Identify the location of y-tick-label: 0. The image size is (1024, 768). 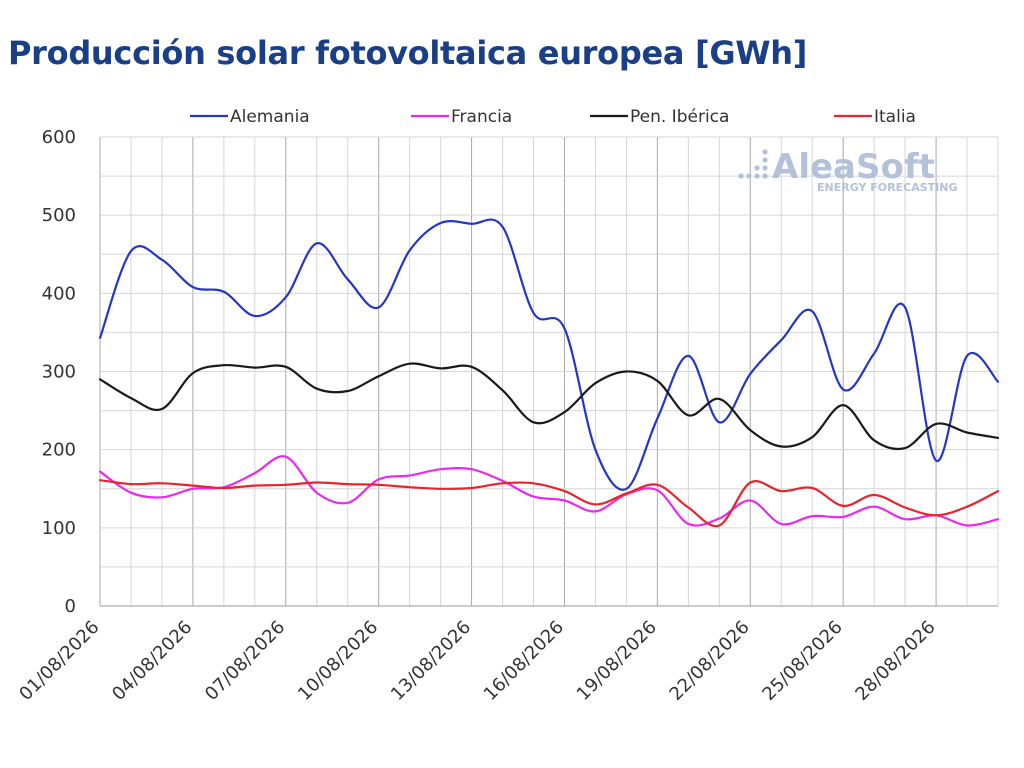
(70, 606).